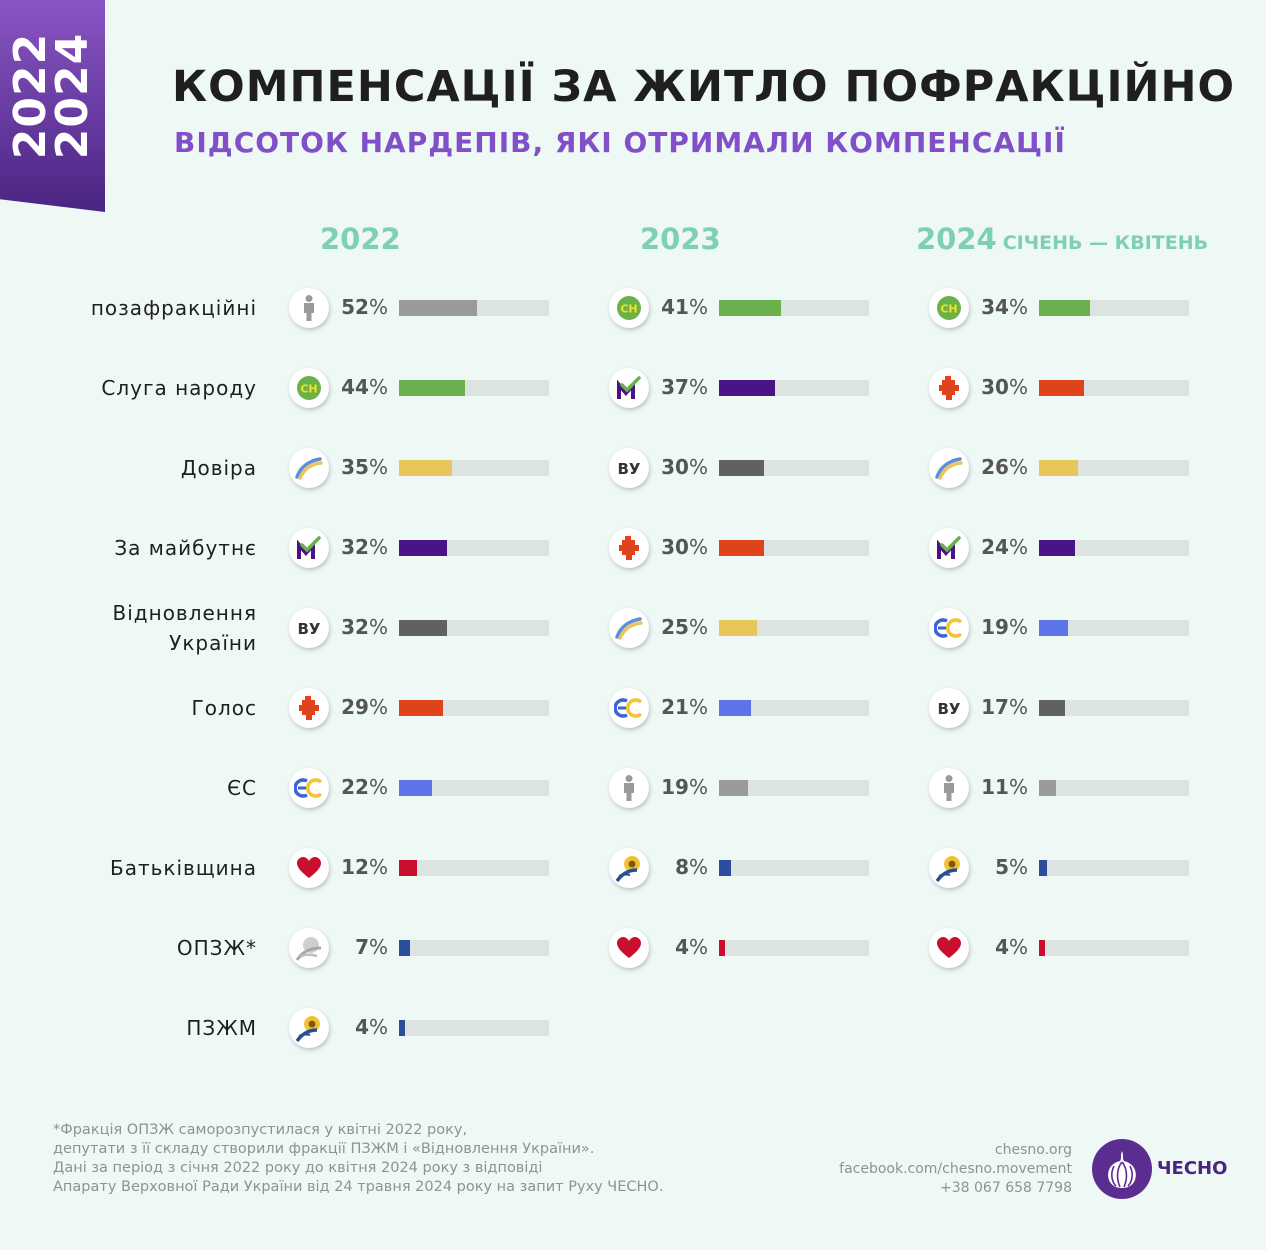  What do you see at coordinates (684, 387) in the screenshot?
I see `bar-value-label: 37%` at bounding box center [684, 387].